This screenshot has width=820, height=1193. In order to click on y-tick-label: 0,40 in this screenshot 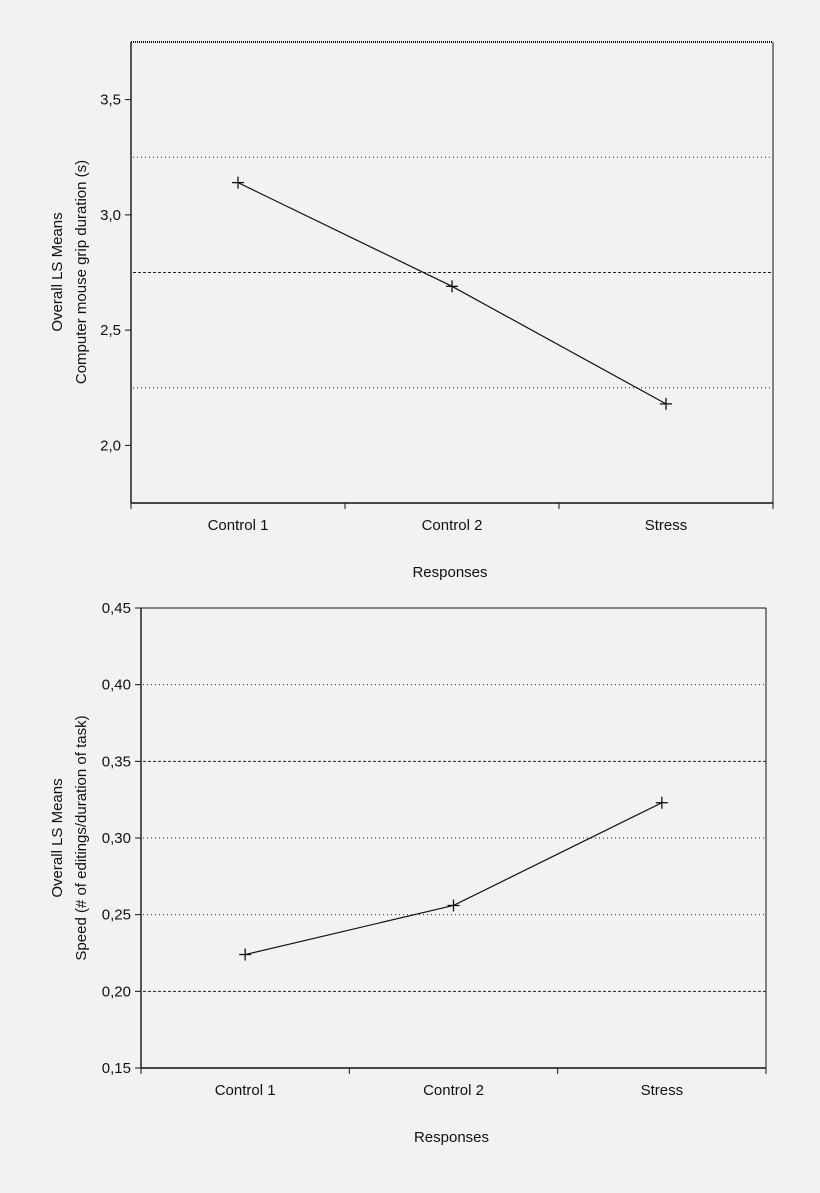, I will do `click(116, 685)`.